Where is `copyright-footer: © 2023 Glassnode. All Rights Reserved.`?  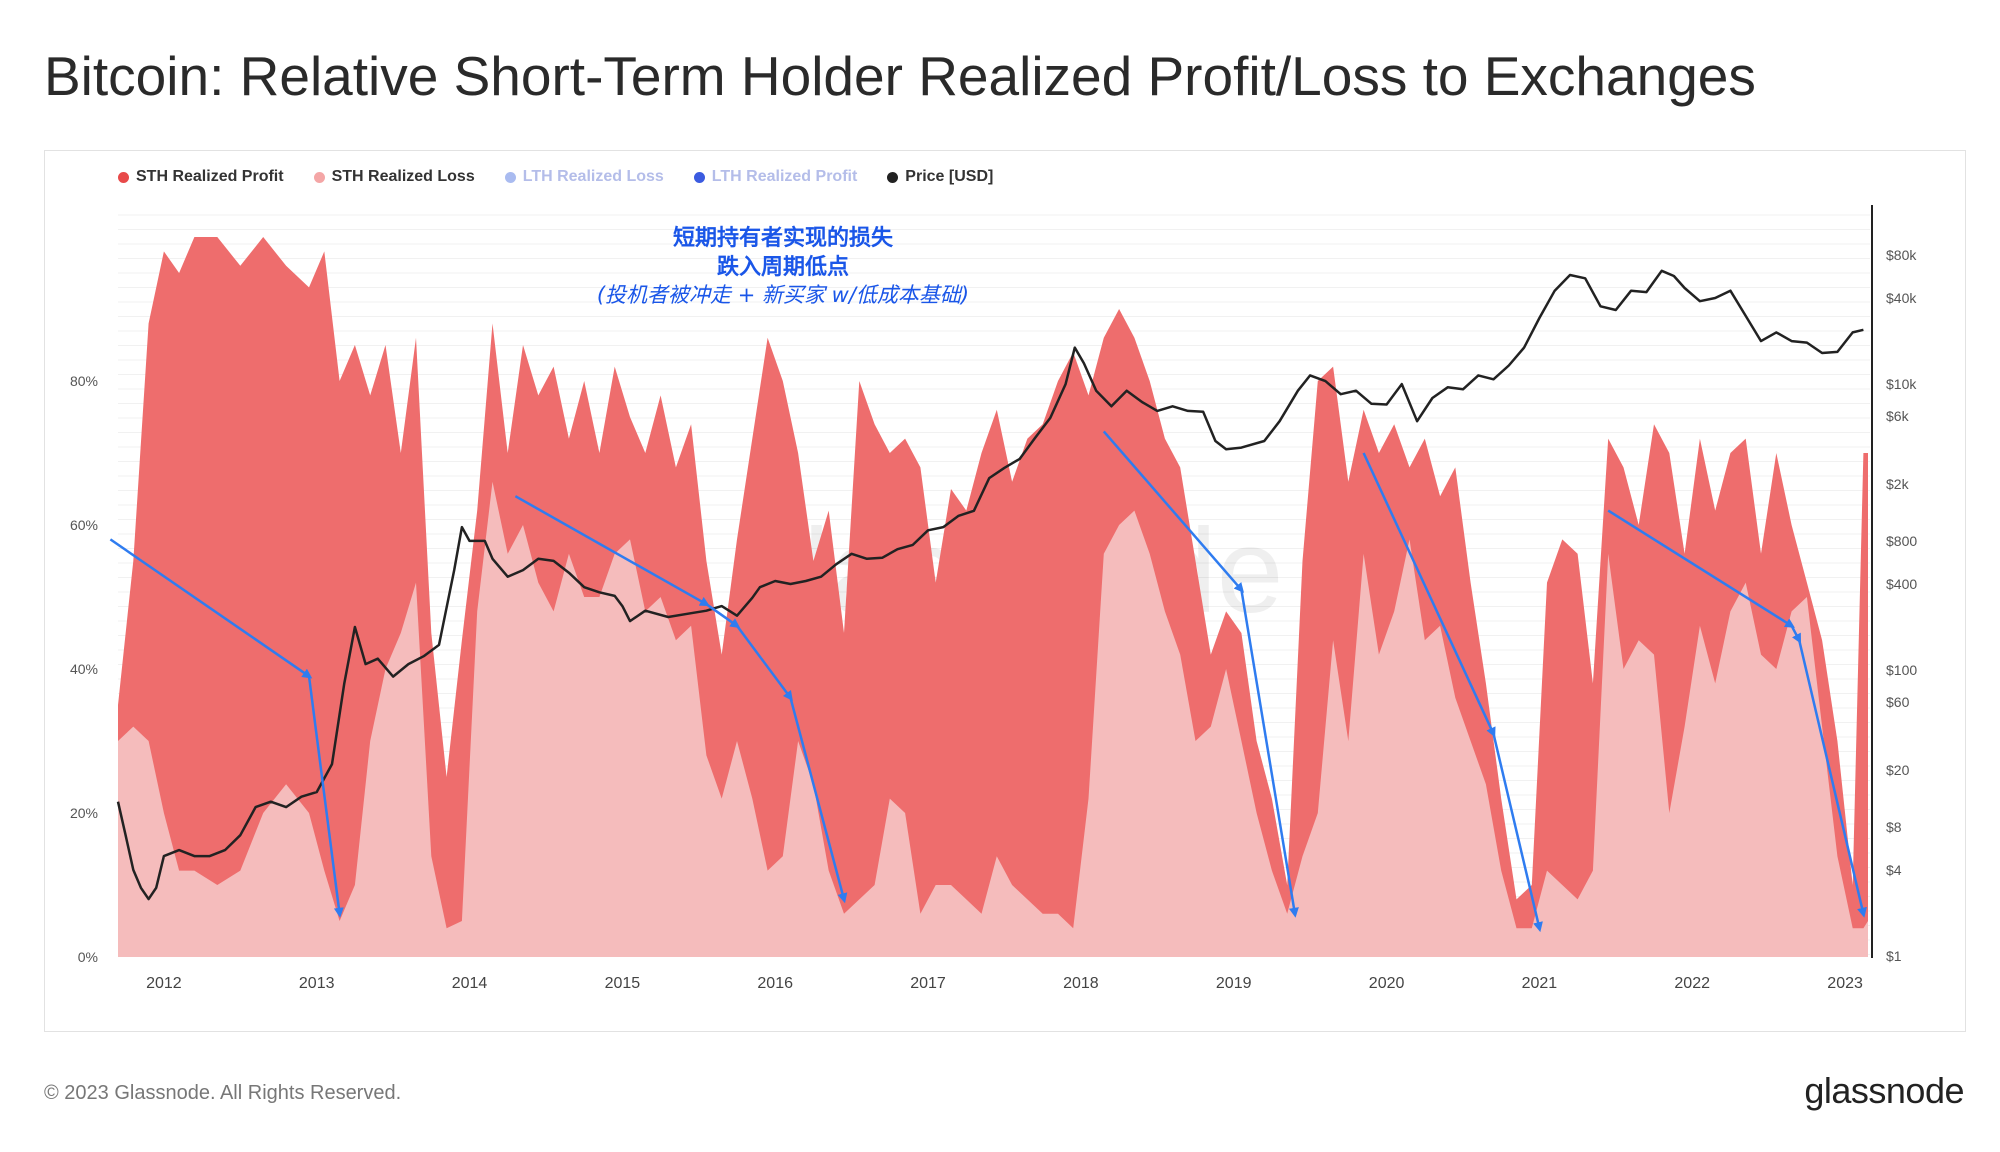 copyright-footer: © 2023 Glassnode. All Rights Reserved. is located at coordinates (223, 1093).